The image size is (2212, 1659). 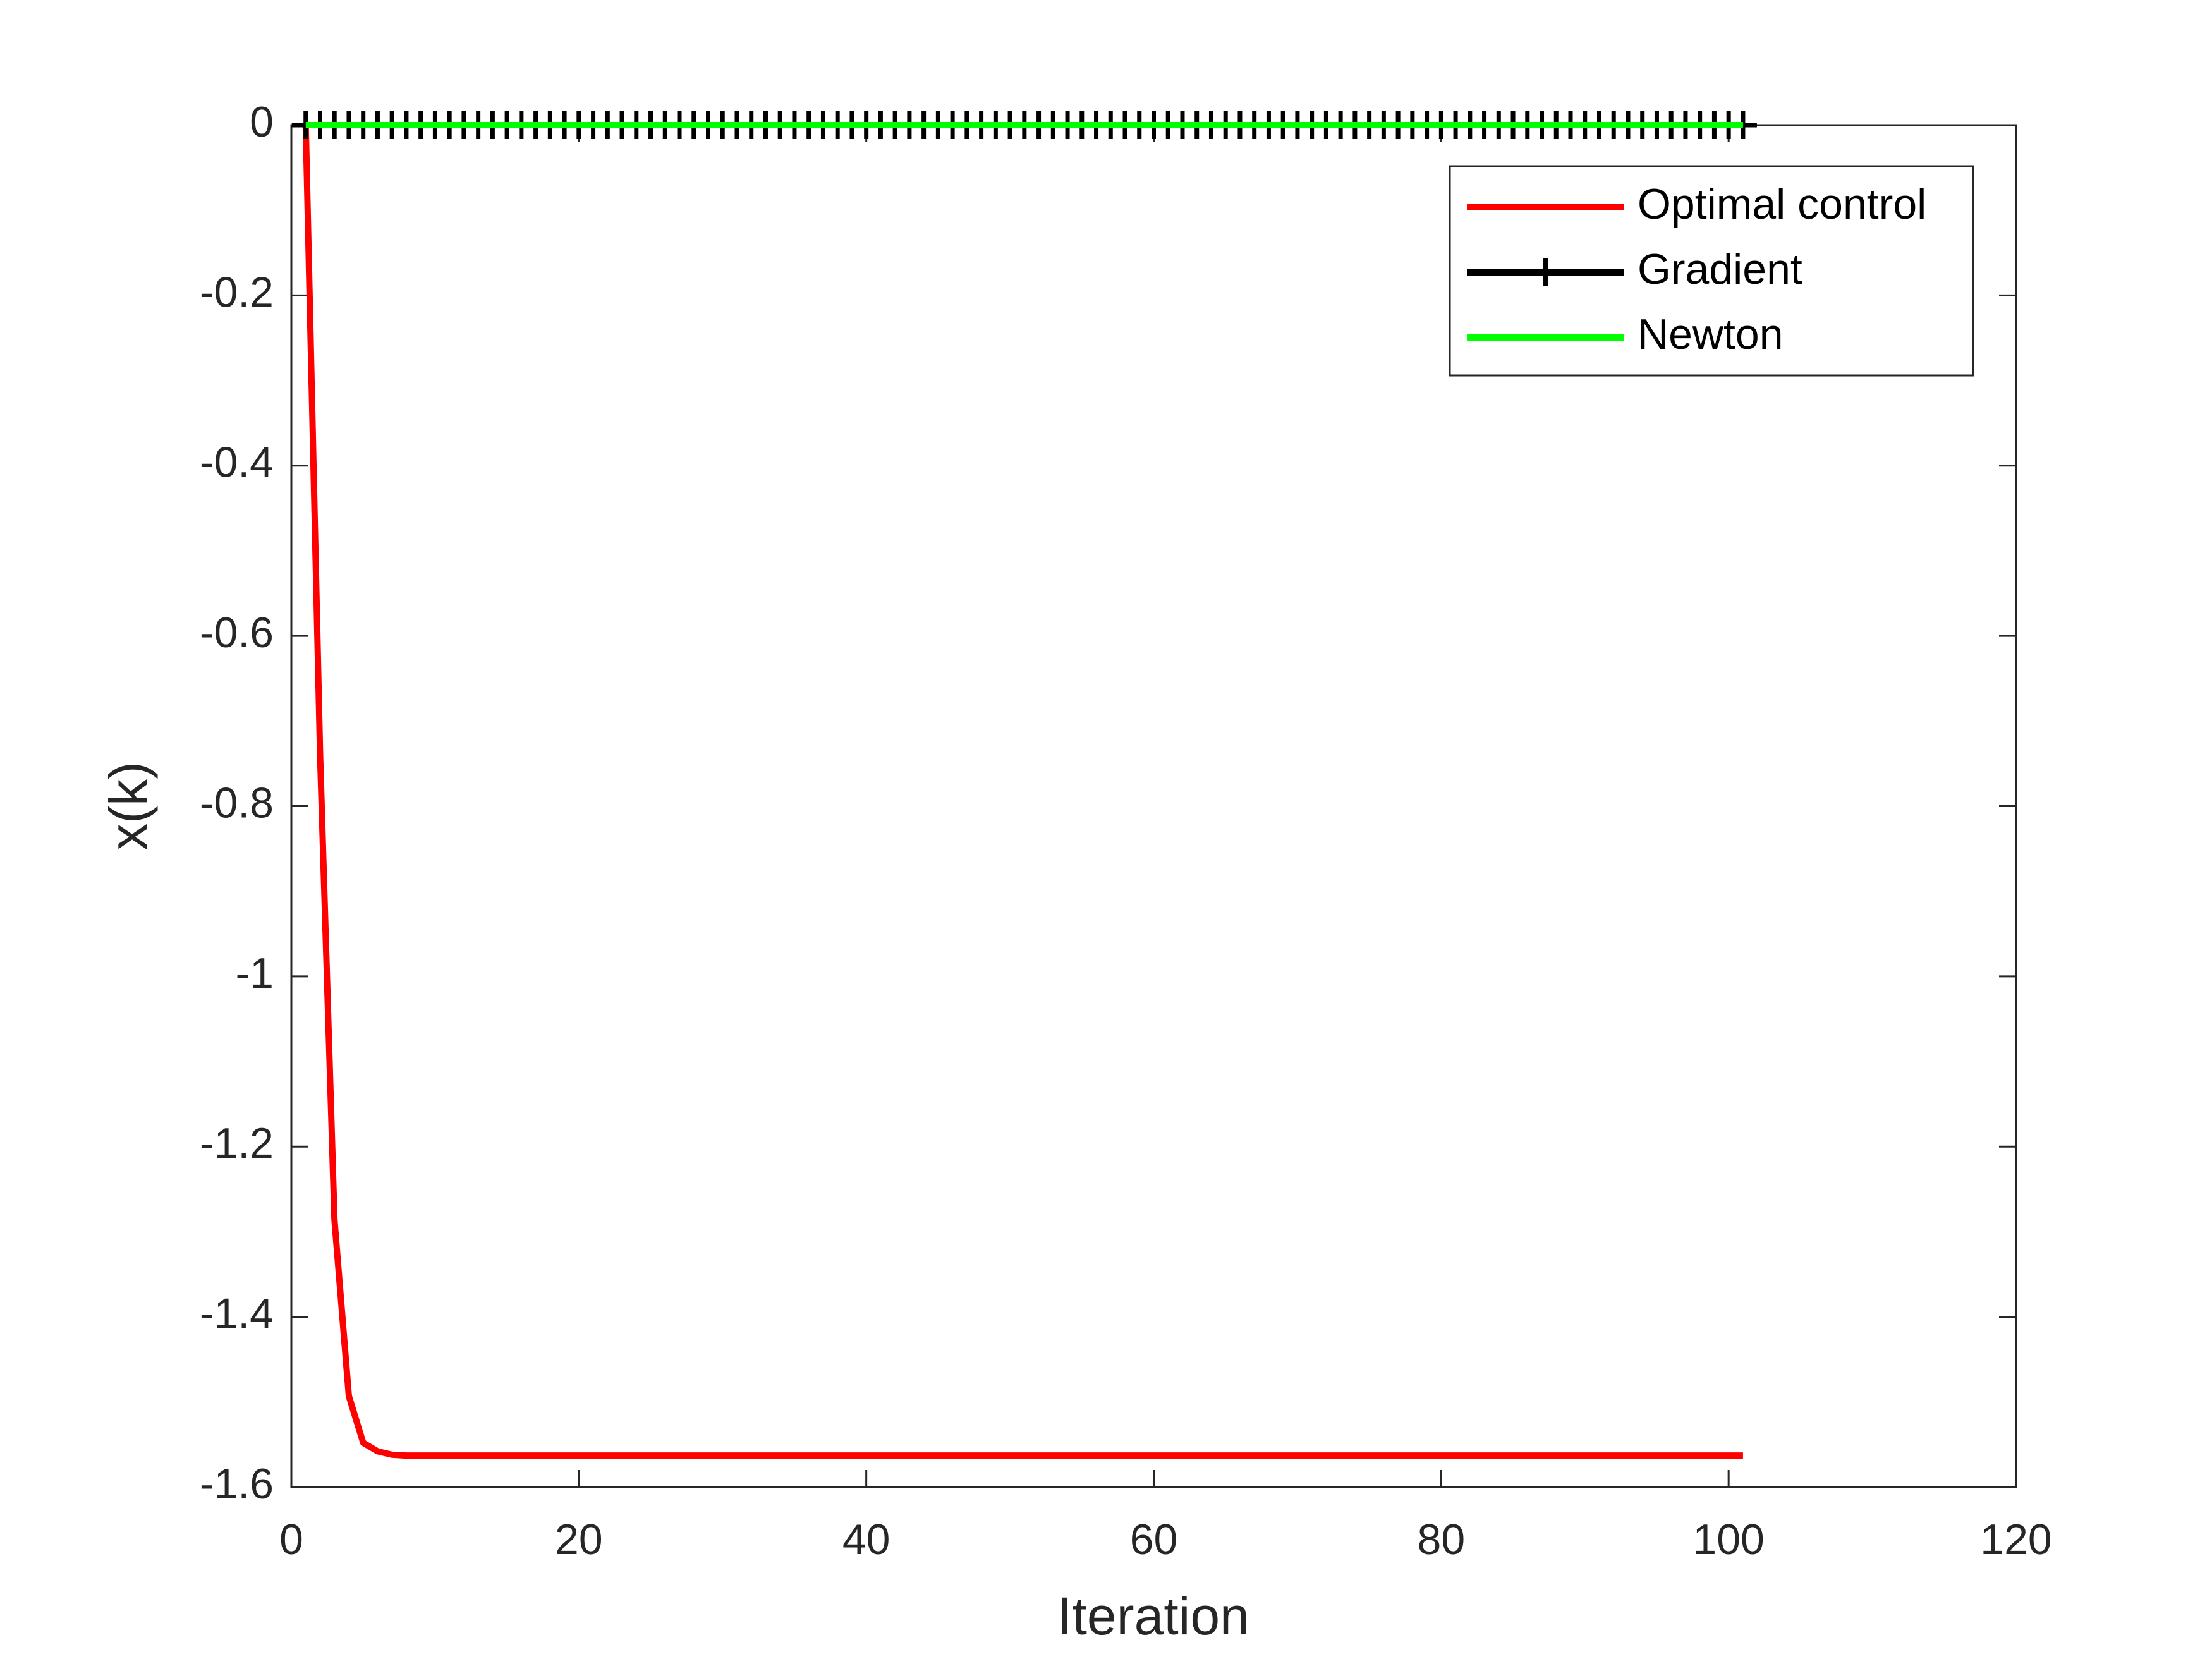 What do you see at coordinates (1545, 272) in the screenshot?
I see `legend-marker` at bounding box center [1545, 272].